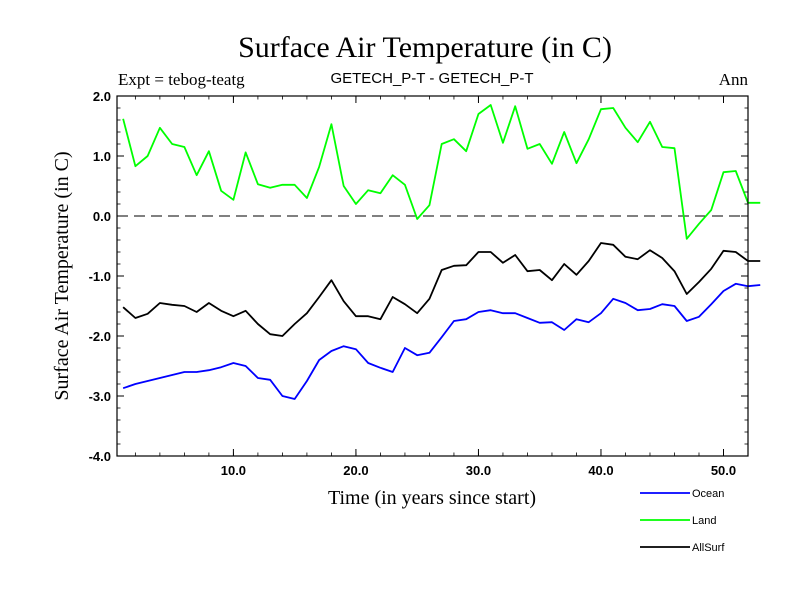 Image resolution: width=800 pixels, height=600 pixels. What do you see at coordinates (100, 456) in the screenshot?
I see `y-tick-label: -4.0` at bounding box center [100, 456].